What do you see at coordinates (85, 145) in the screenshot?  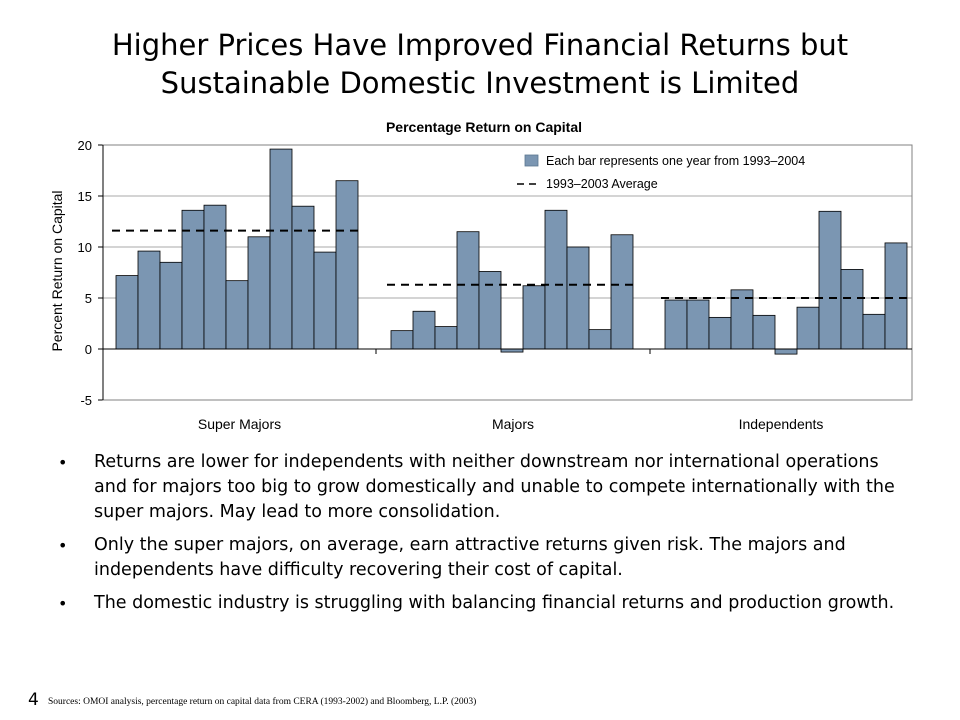 I see `y-tick-label: 20` at bounding box center [85, 145].